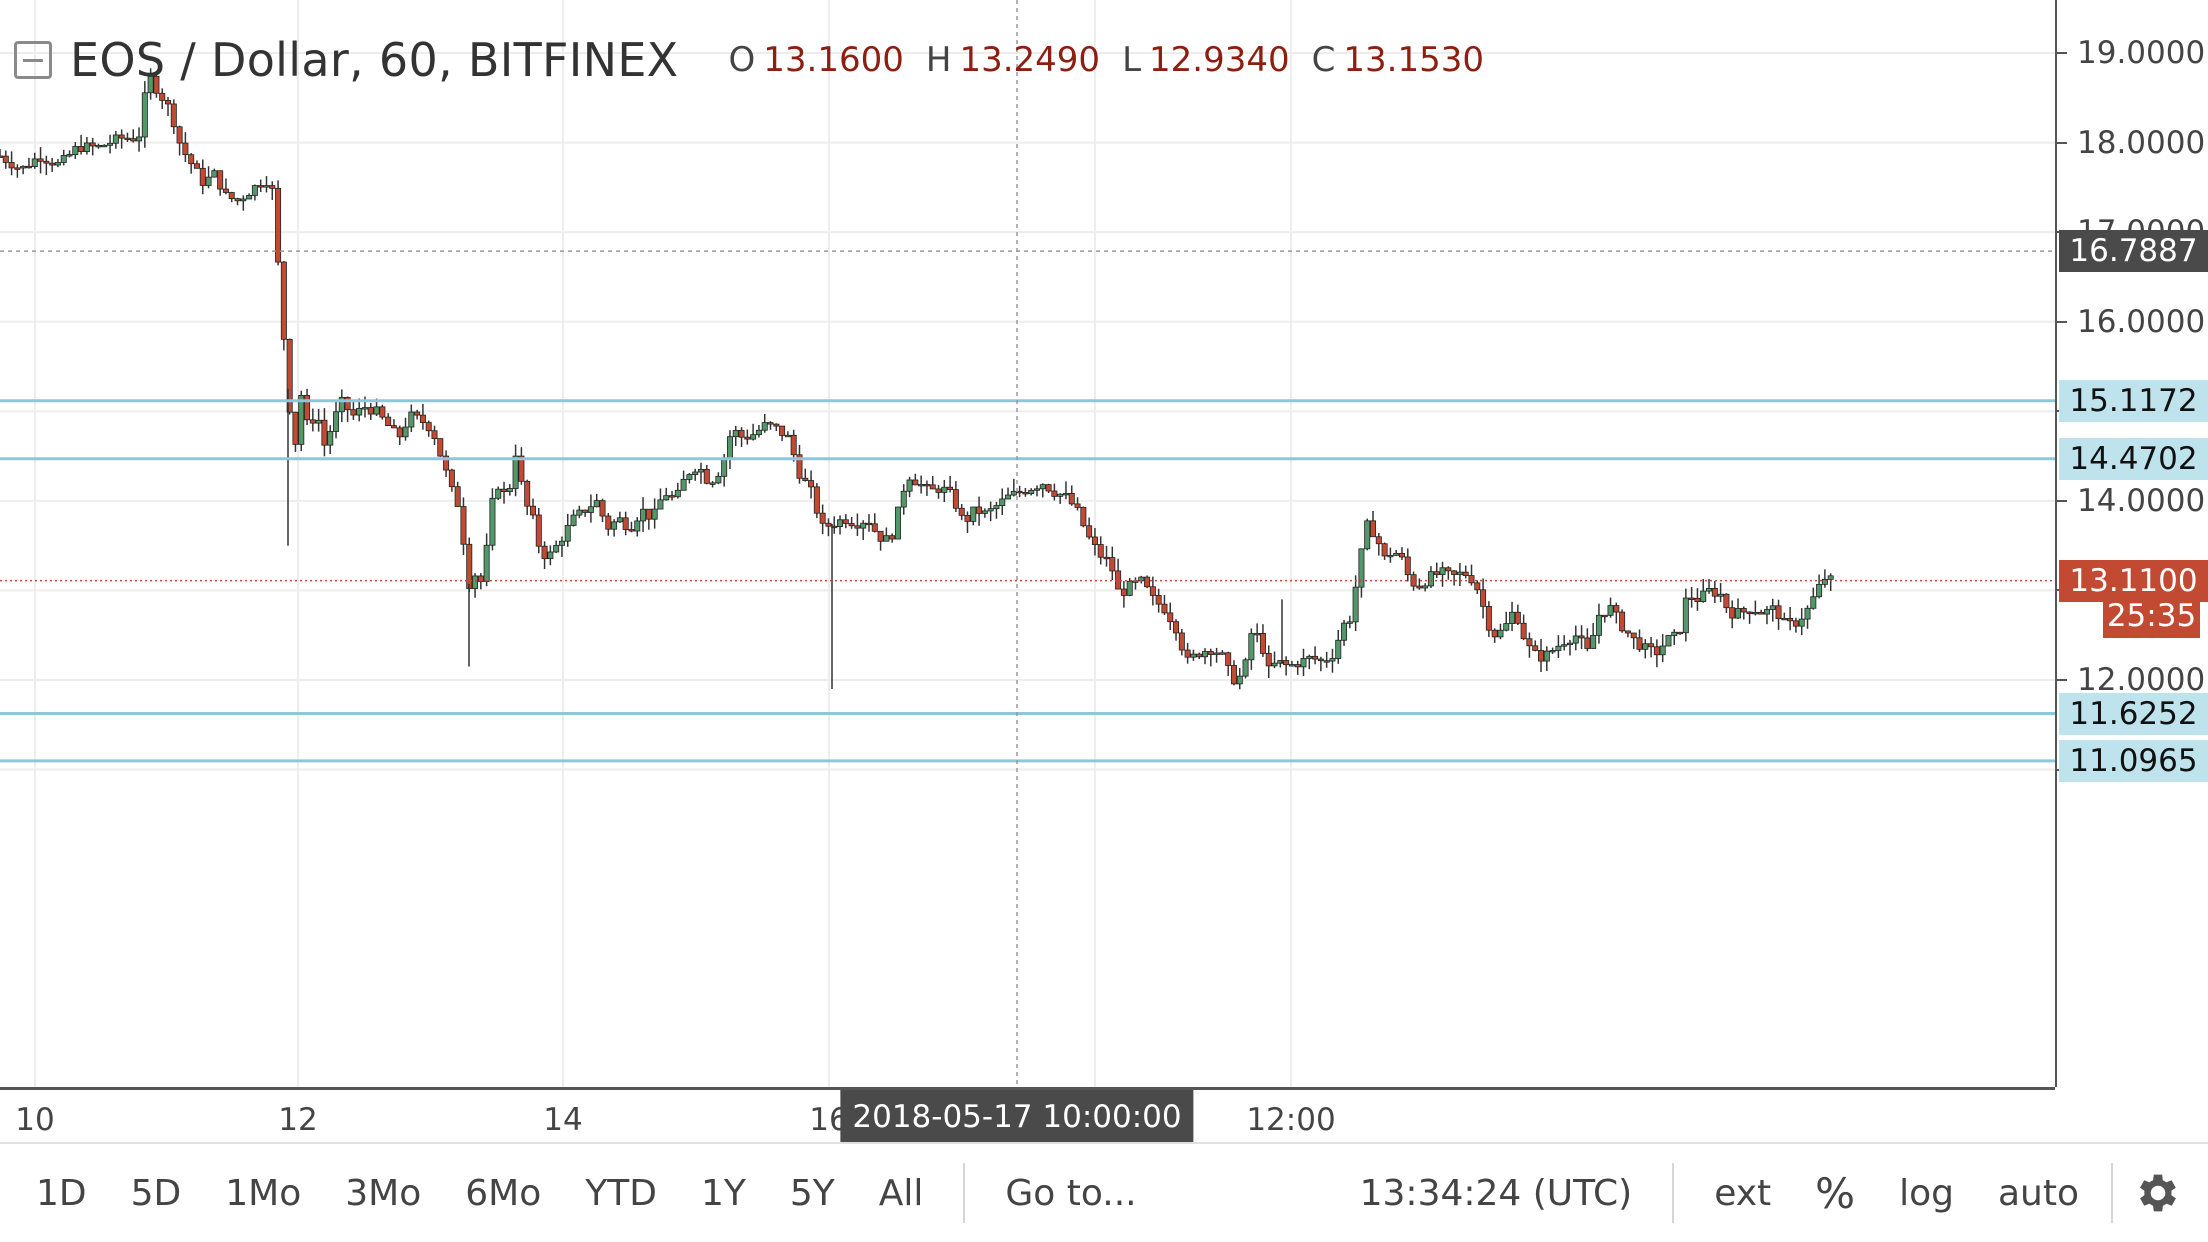 Image resolution: width=2208 pixels, height=1242 pixels. What do you see at coordinates (2133, 760) in the screenshot?
I see `level-price-label: 11.0965` at bounding box center [2133, 760].